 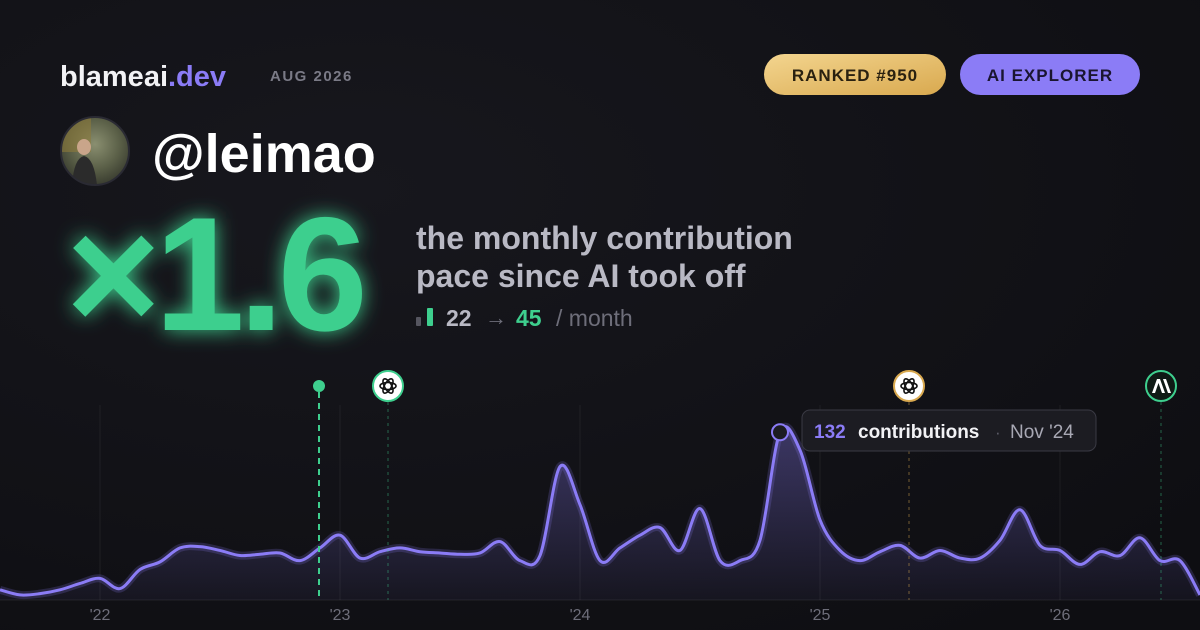 What do you see at coordinates (580, 615) in the screenshot?
I see `x-tick-label: '24` at bounding box center [580, 615].